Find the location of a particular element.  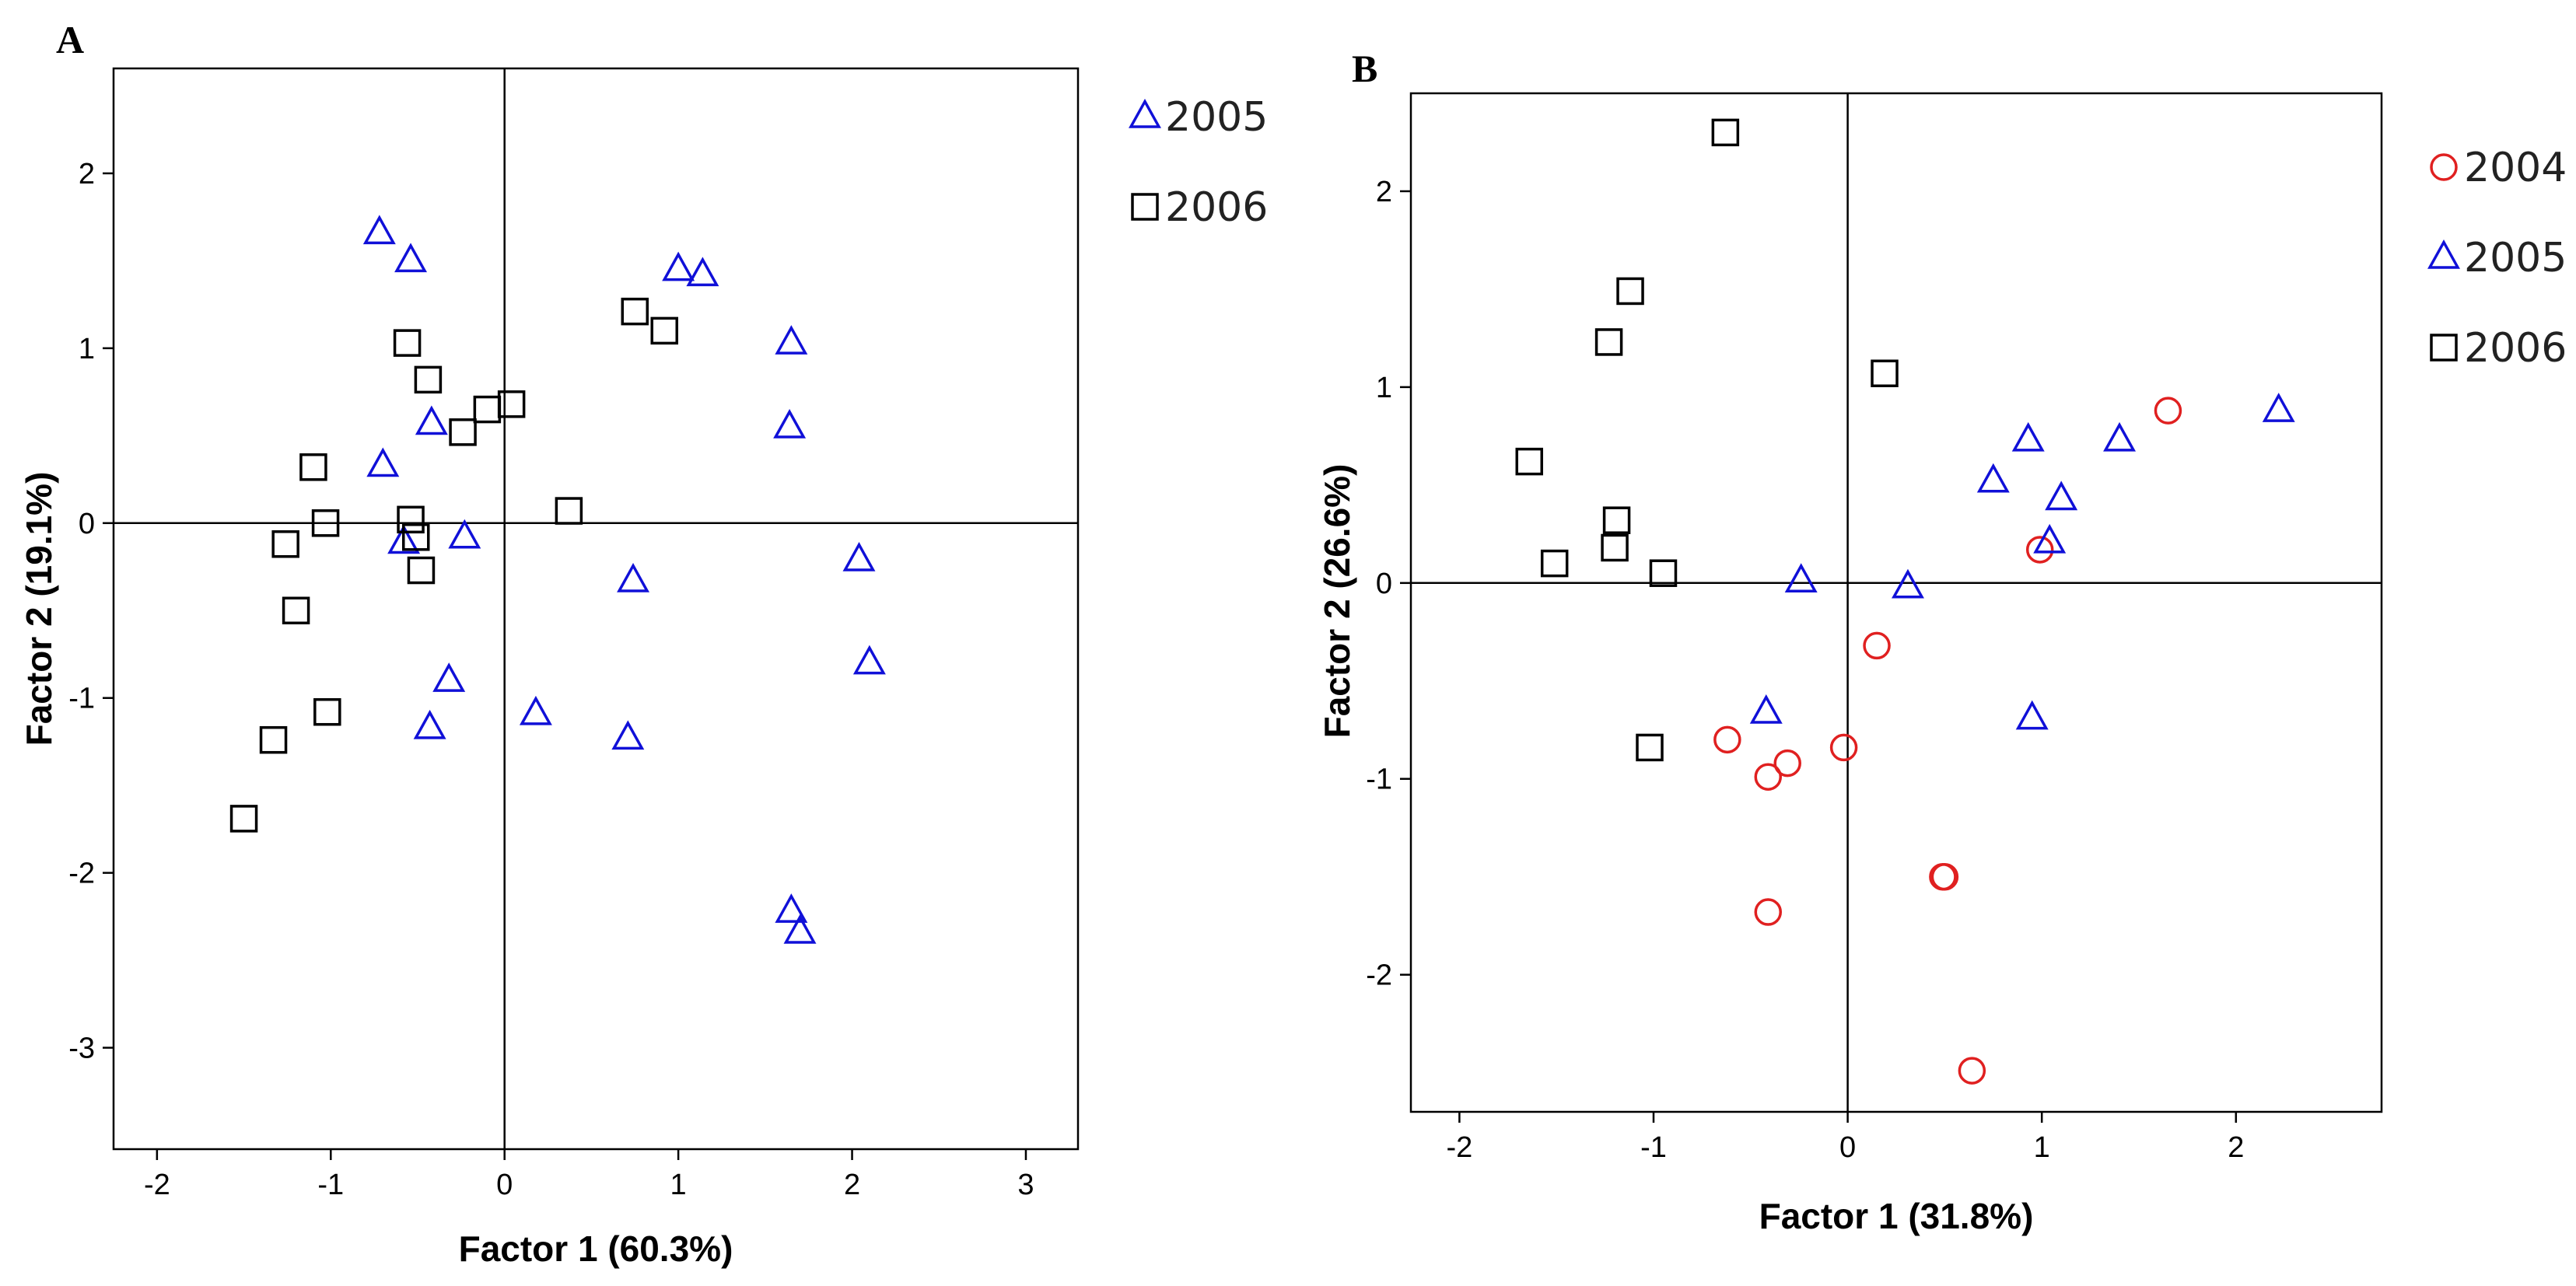

x-axis-title: Factor 1 (60.3%) is located at coordinates (596, 1248).